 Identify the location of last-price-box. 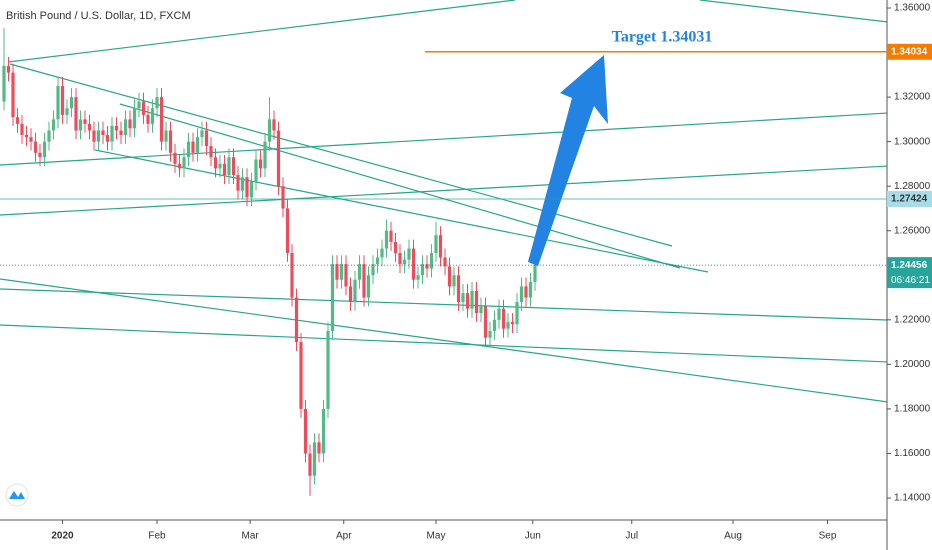
(909, 273).